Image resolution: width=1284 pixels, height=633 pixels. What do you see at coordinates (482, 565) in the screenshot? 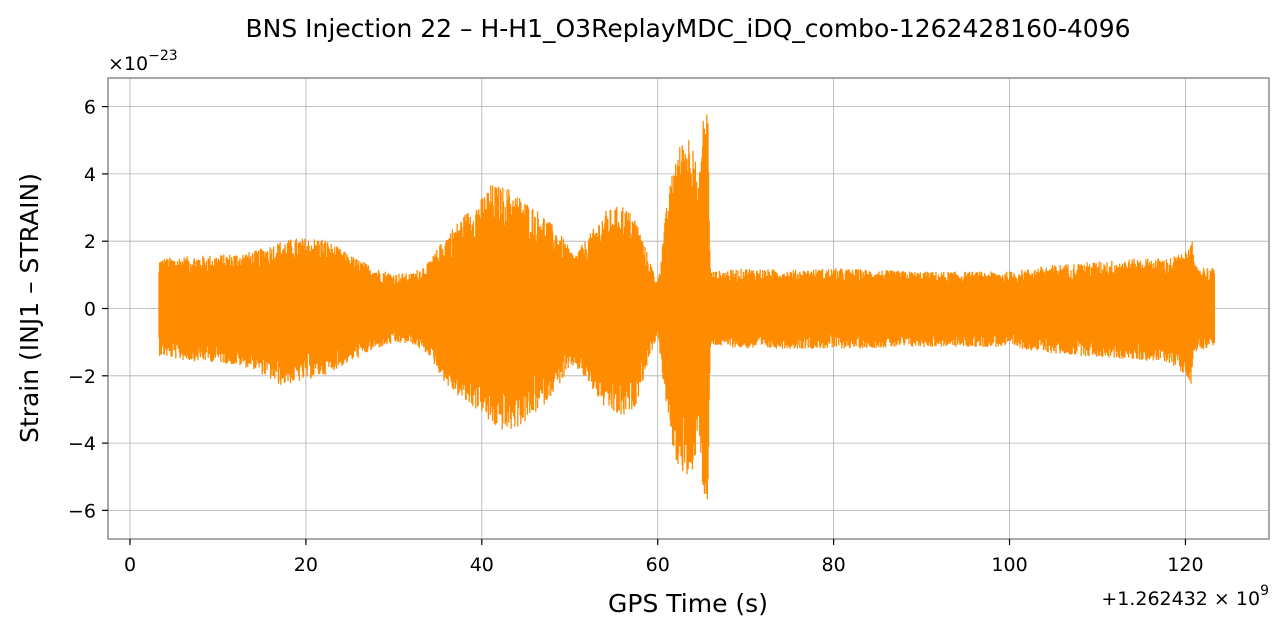
I see `x-tick-label: 40` at bounding box center [482, 565].